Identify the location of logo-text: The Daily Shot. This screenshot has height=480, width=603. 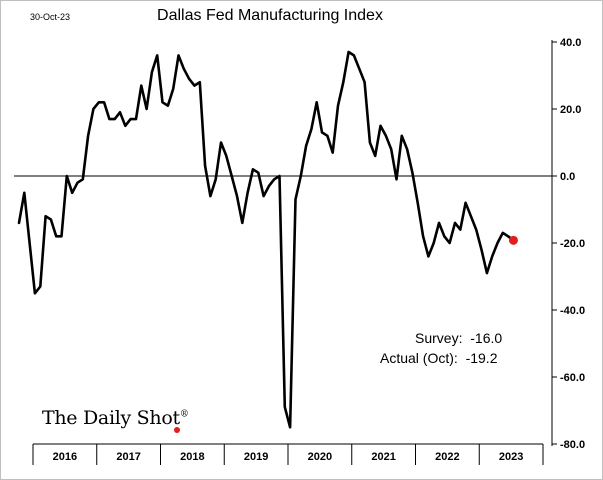
(111, 418).